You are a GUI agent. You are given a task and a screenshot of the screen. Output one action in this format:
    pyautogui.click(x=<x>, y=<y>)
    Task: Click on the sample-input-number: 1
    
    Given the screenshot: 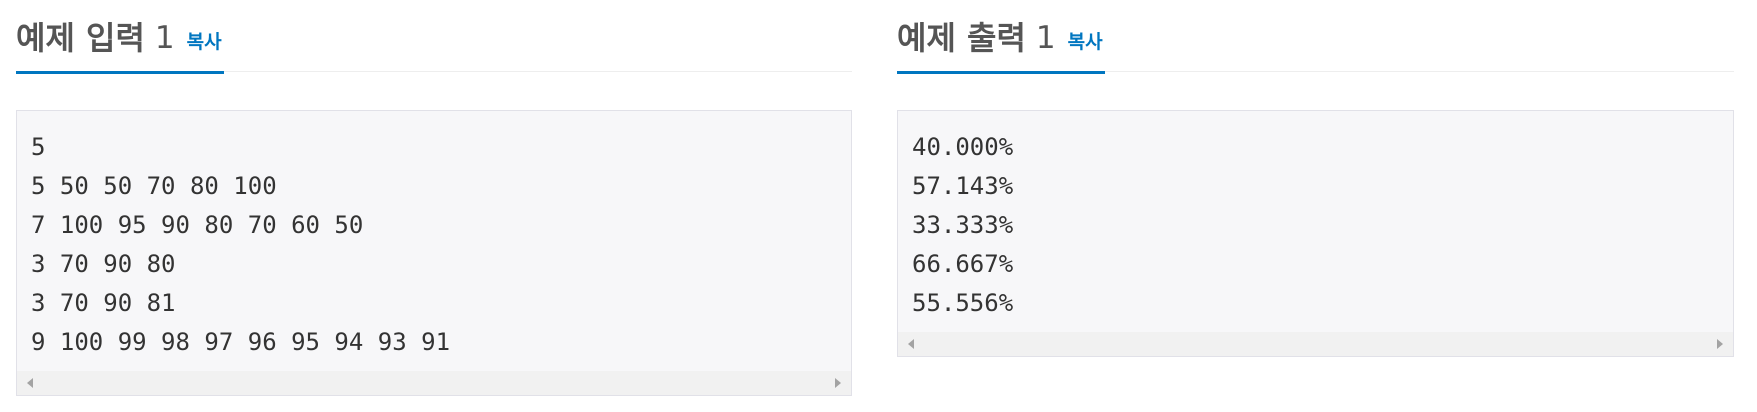 What is the action you would take?
    pyautogui.click(x=164, y=38)
    